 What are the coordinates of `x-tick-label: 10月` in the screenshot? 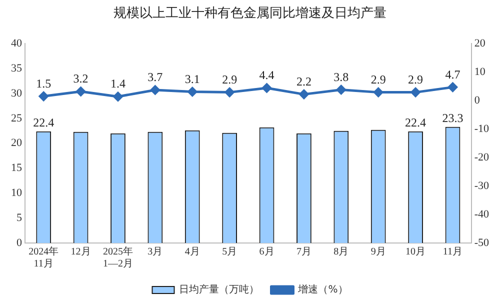 It's located at (416, 252).